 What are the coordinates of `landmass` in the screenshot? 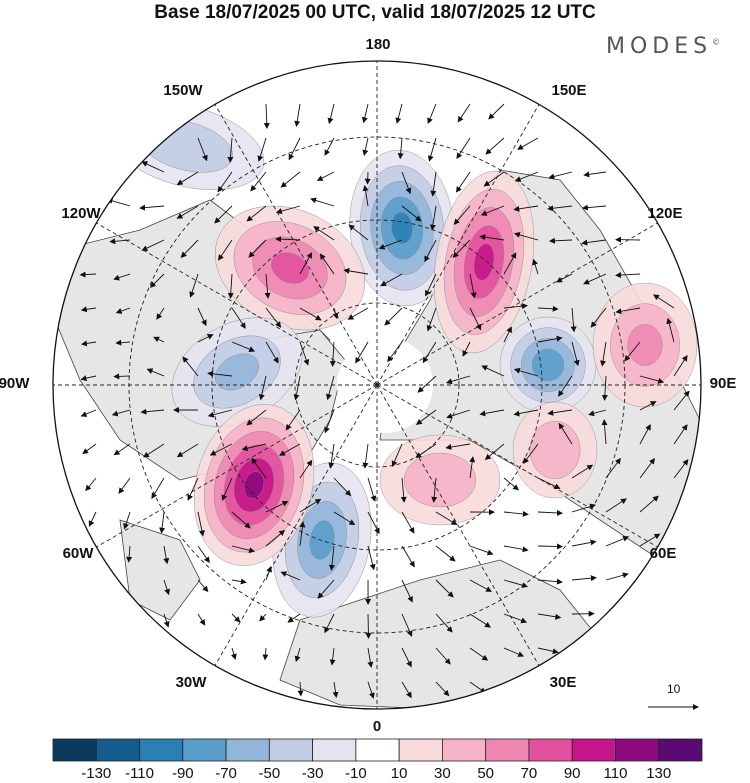 It's located at (160, 570).